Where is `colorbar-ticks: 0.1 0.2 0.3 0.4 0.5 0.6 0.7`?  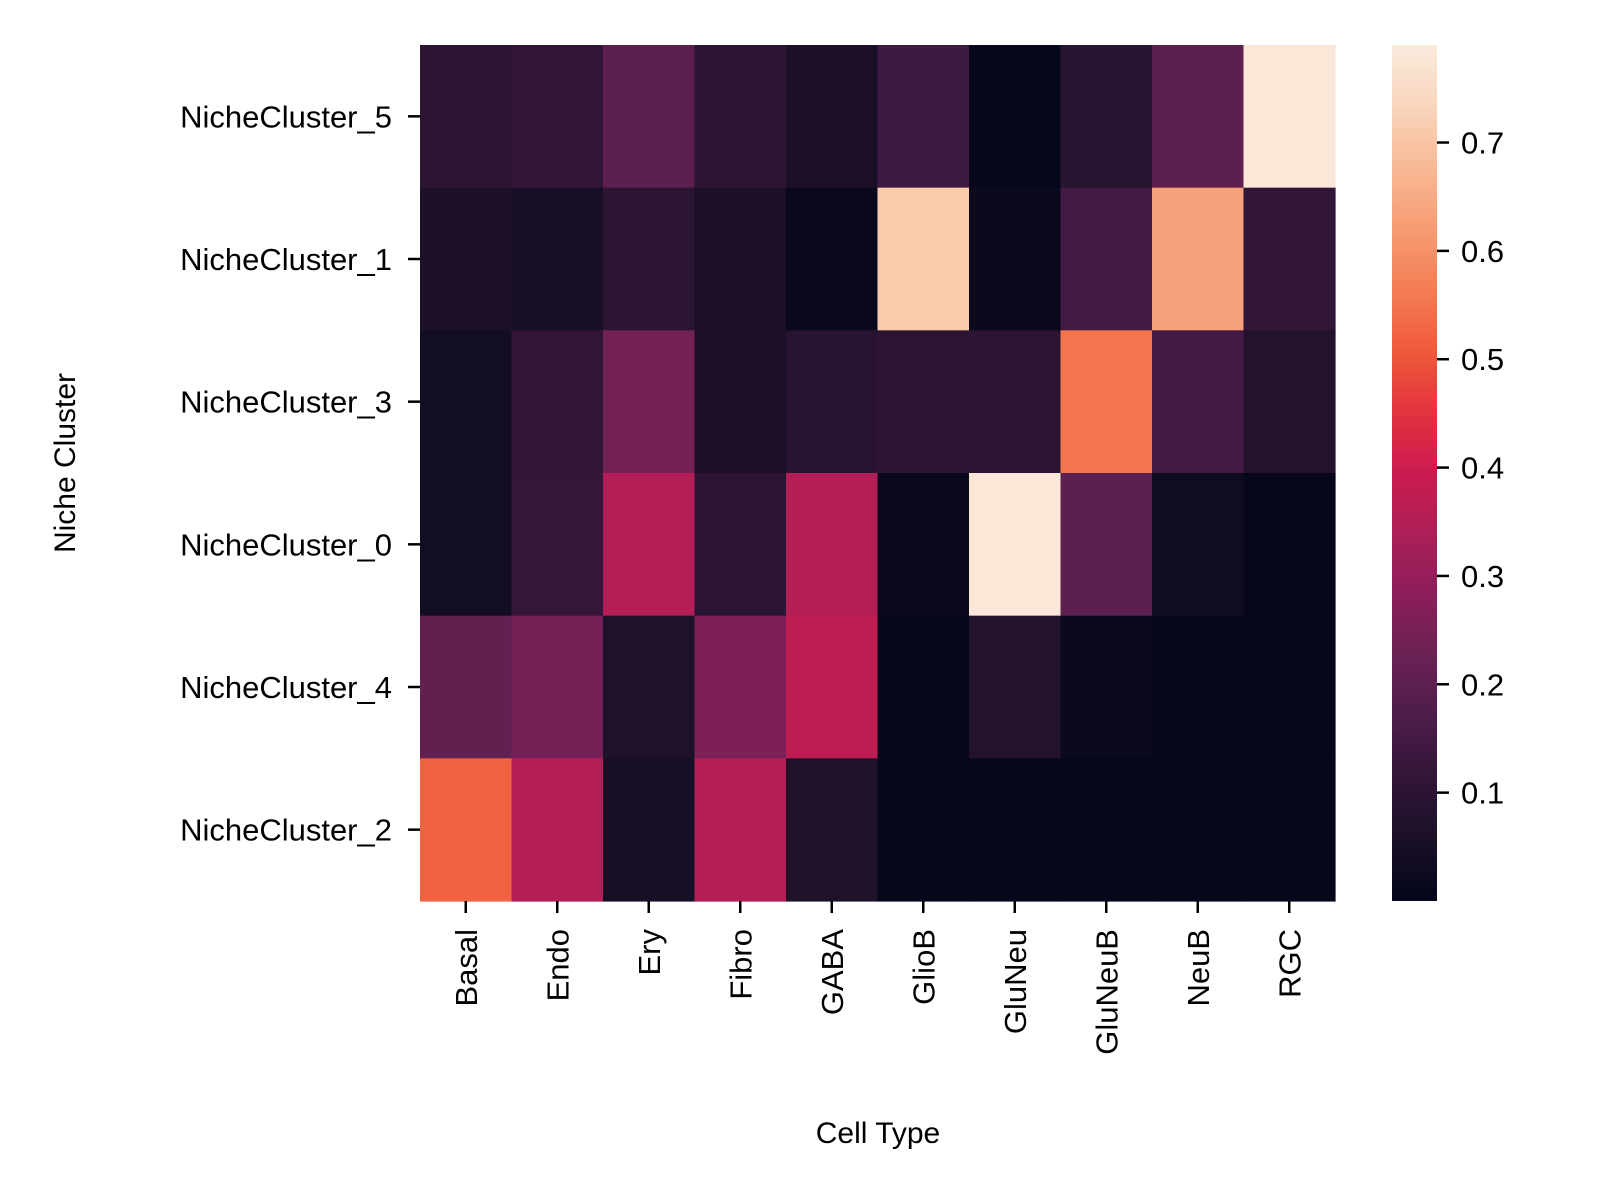
colorbar-ticks: 0.1 0.2 0.3 0.4 0.5 0.6 0.7 is located at coordinates (1470, 468).